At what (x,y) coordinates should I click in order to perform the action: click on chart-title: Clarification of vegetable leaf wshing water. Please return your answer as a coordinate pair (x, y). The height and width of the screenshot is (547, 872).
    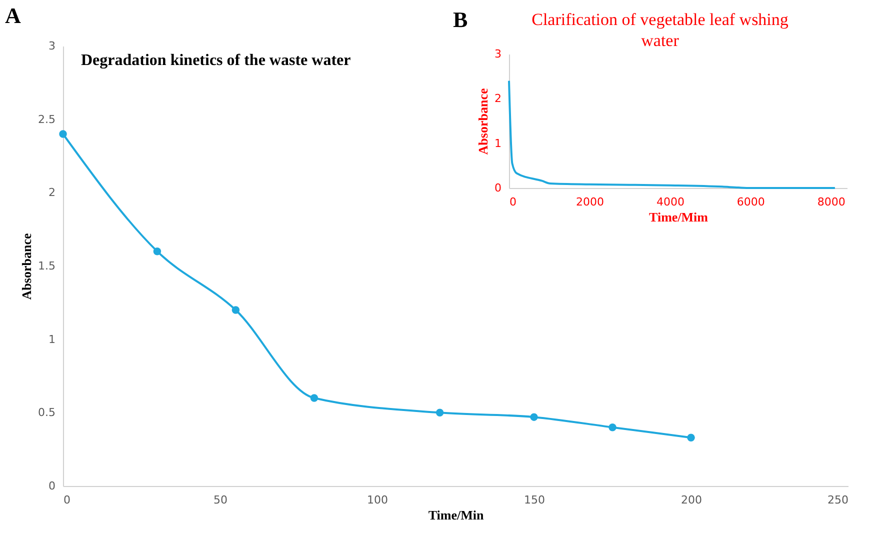
    Looking at the image, I should click on (660, 30).